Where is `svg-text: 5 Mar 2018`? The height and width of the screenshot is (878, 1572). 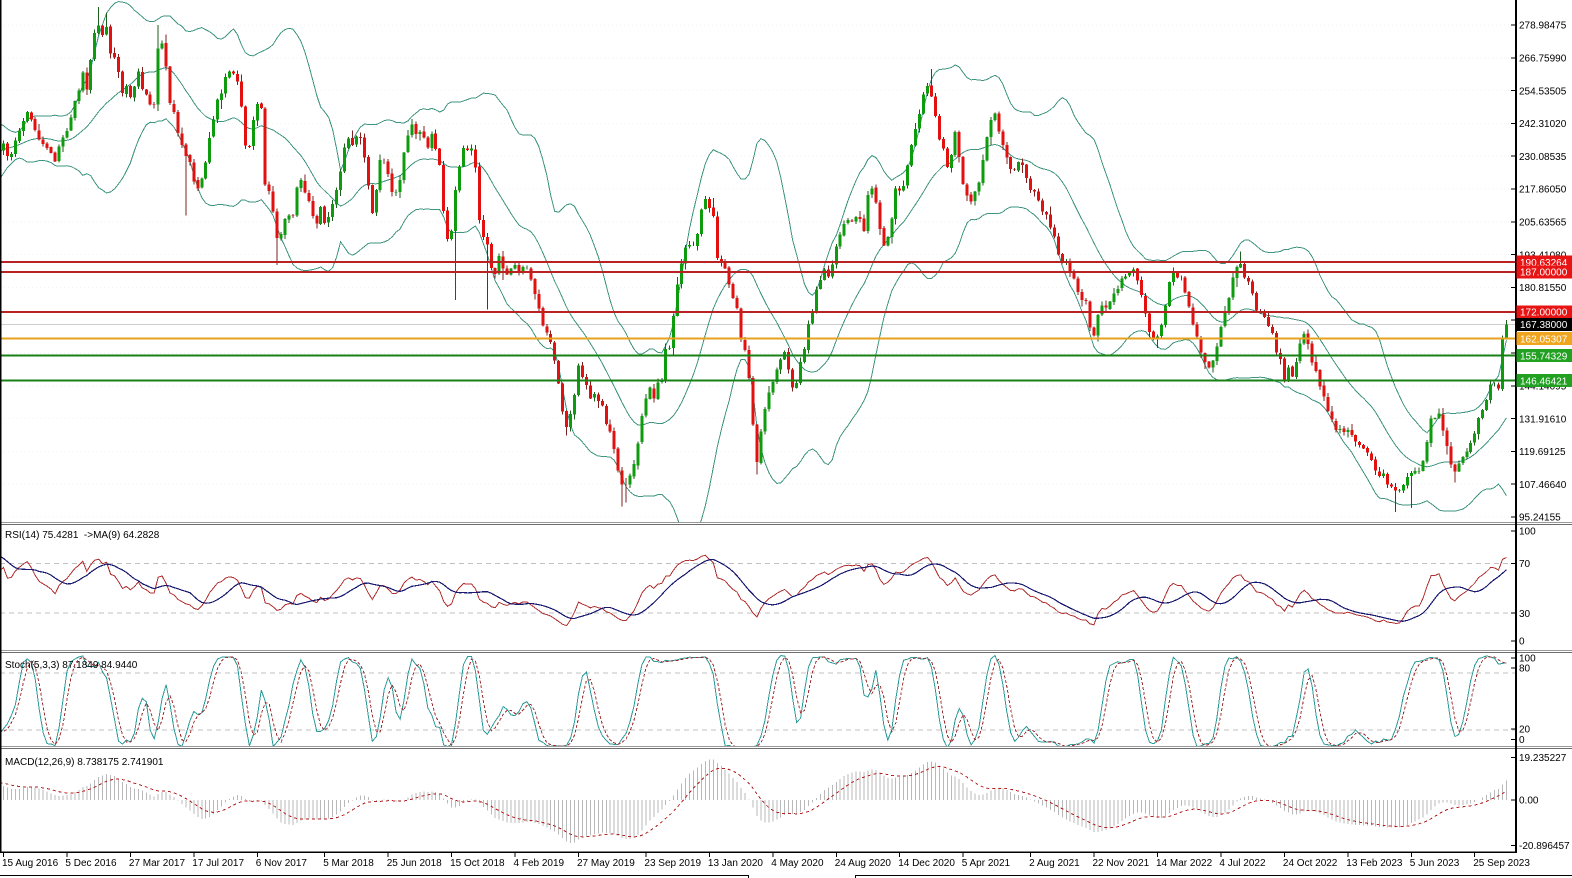
svg-text: 5 Mar 2018 is located at coordinates (348, 863).